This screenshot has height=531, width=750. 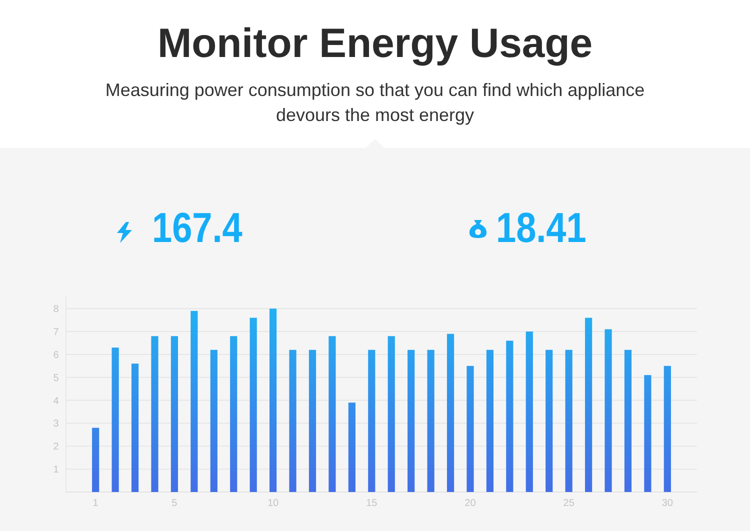 What do you see at coordinates (375, 43) in the screenshot?
I see `chart-title: Monitor Energy Usage` at bounding box center [375, 43].